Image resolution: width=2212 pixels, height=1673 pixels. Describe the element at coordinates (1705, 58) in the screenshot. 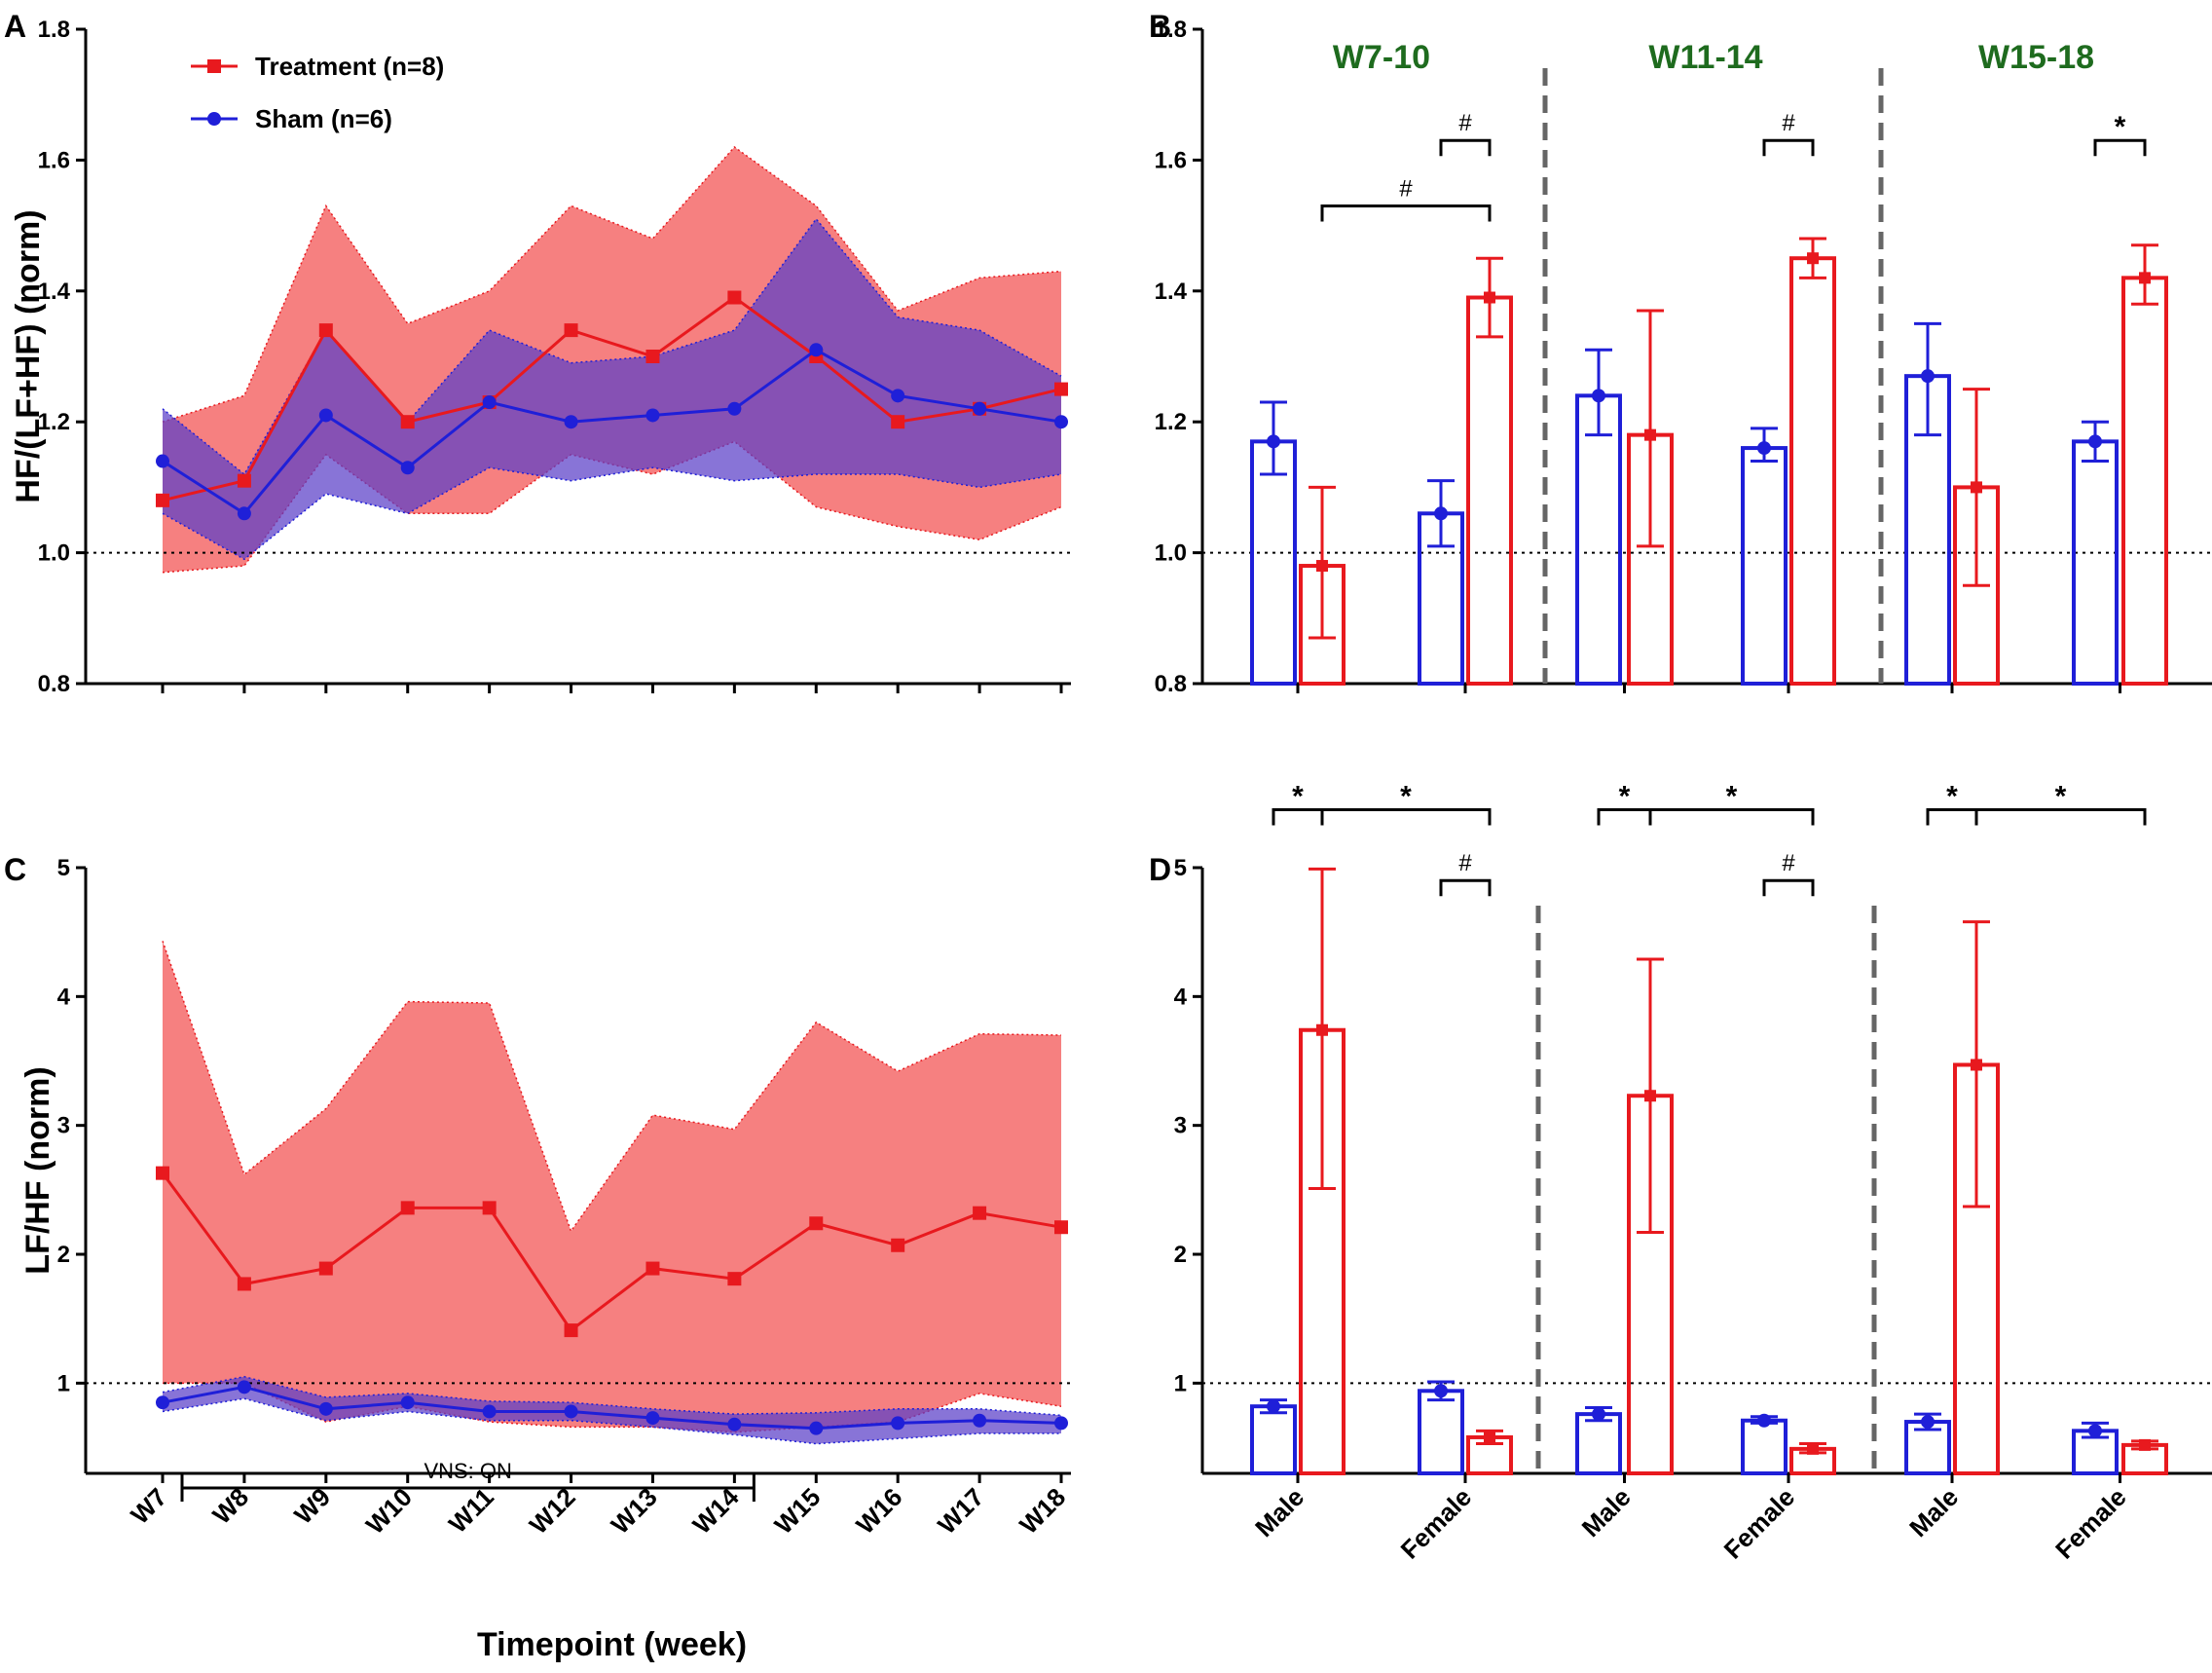

I see `period-label: W11-14` at that location.